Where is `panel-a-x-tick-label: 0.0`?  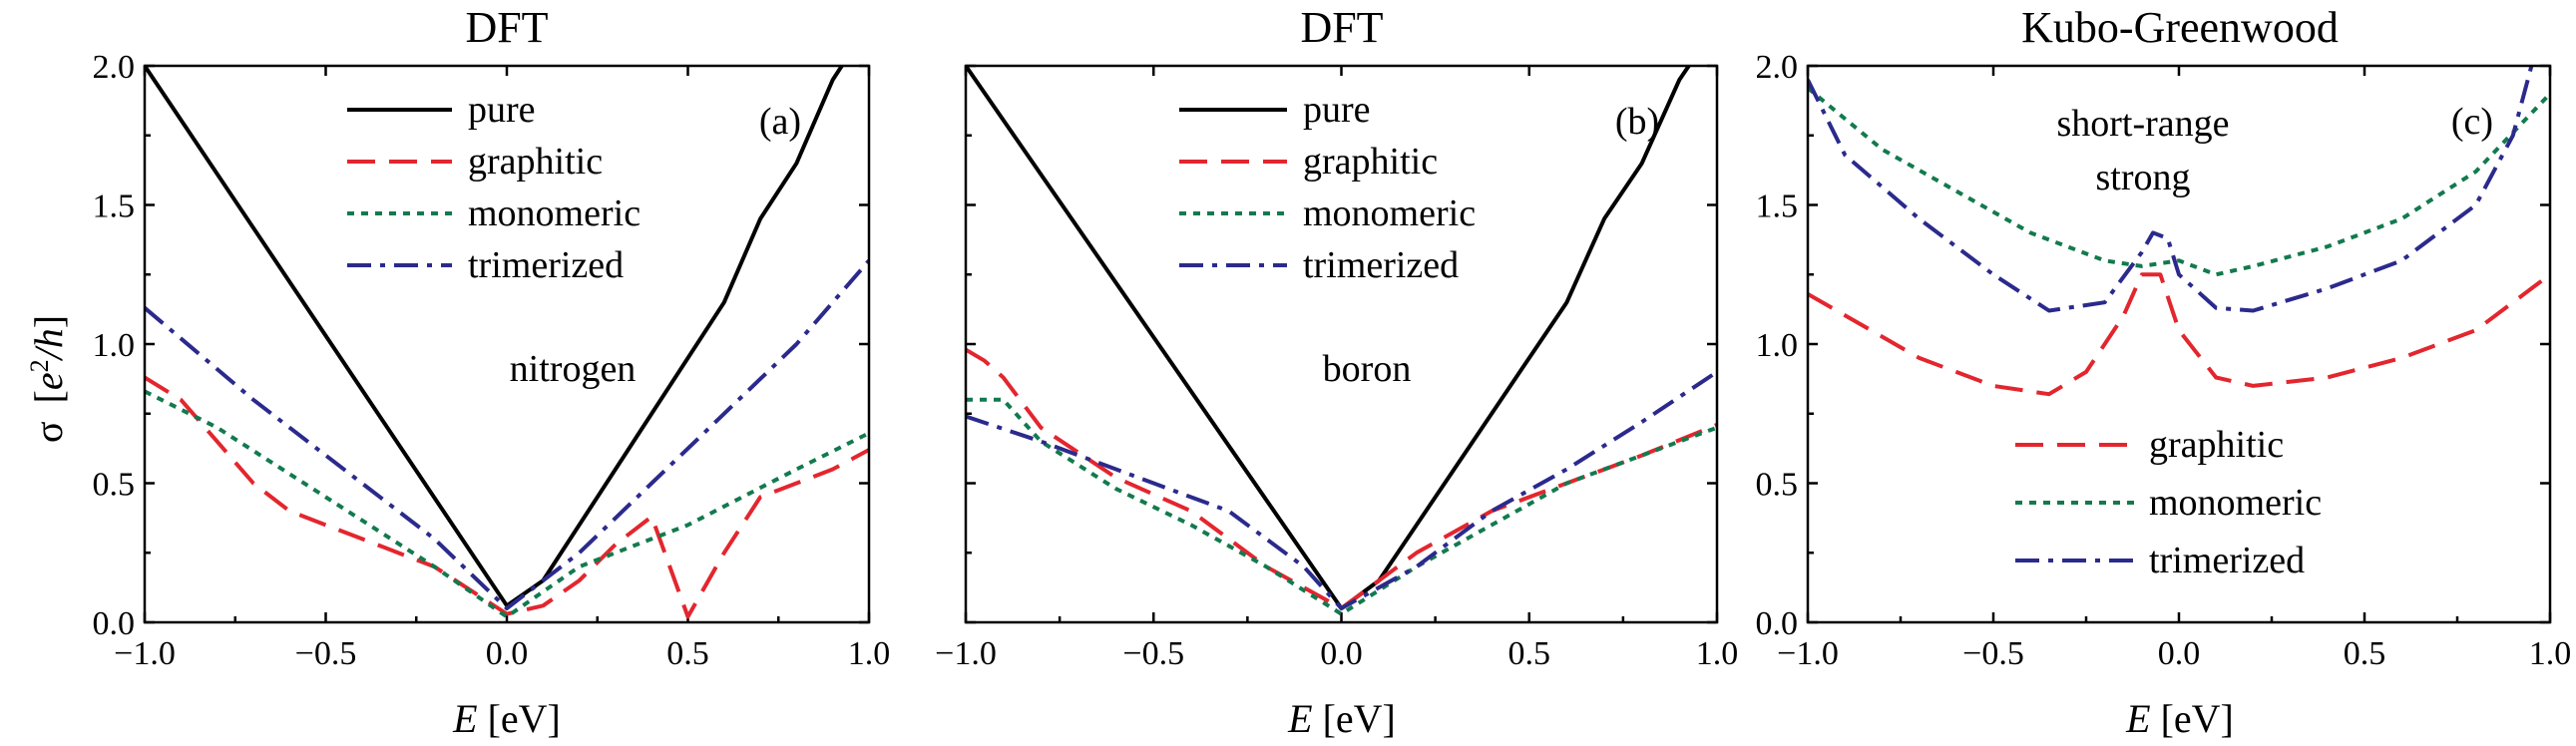 panel-a-x-tick-label: 0.0 is located at coordinates (507, 653).